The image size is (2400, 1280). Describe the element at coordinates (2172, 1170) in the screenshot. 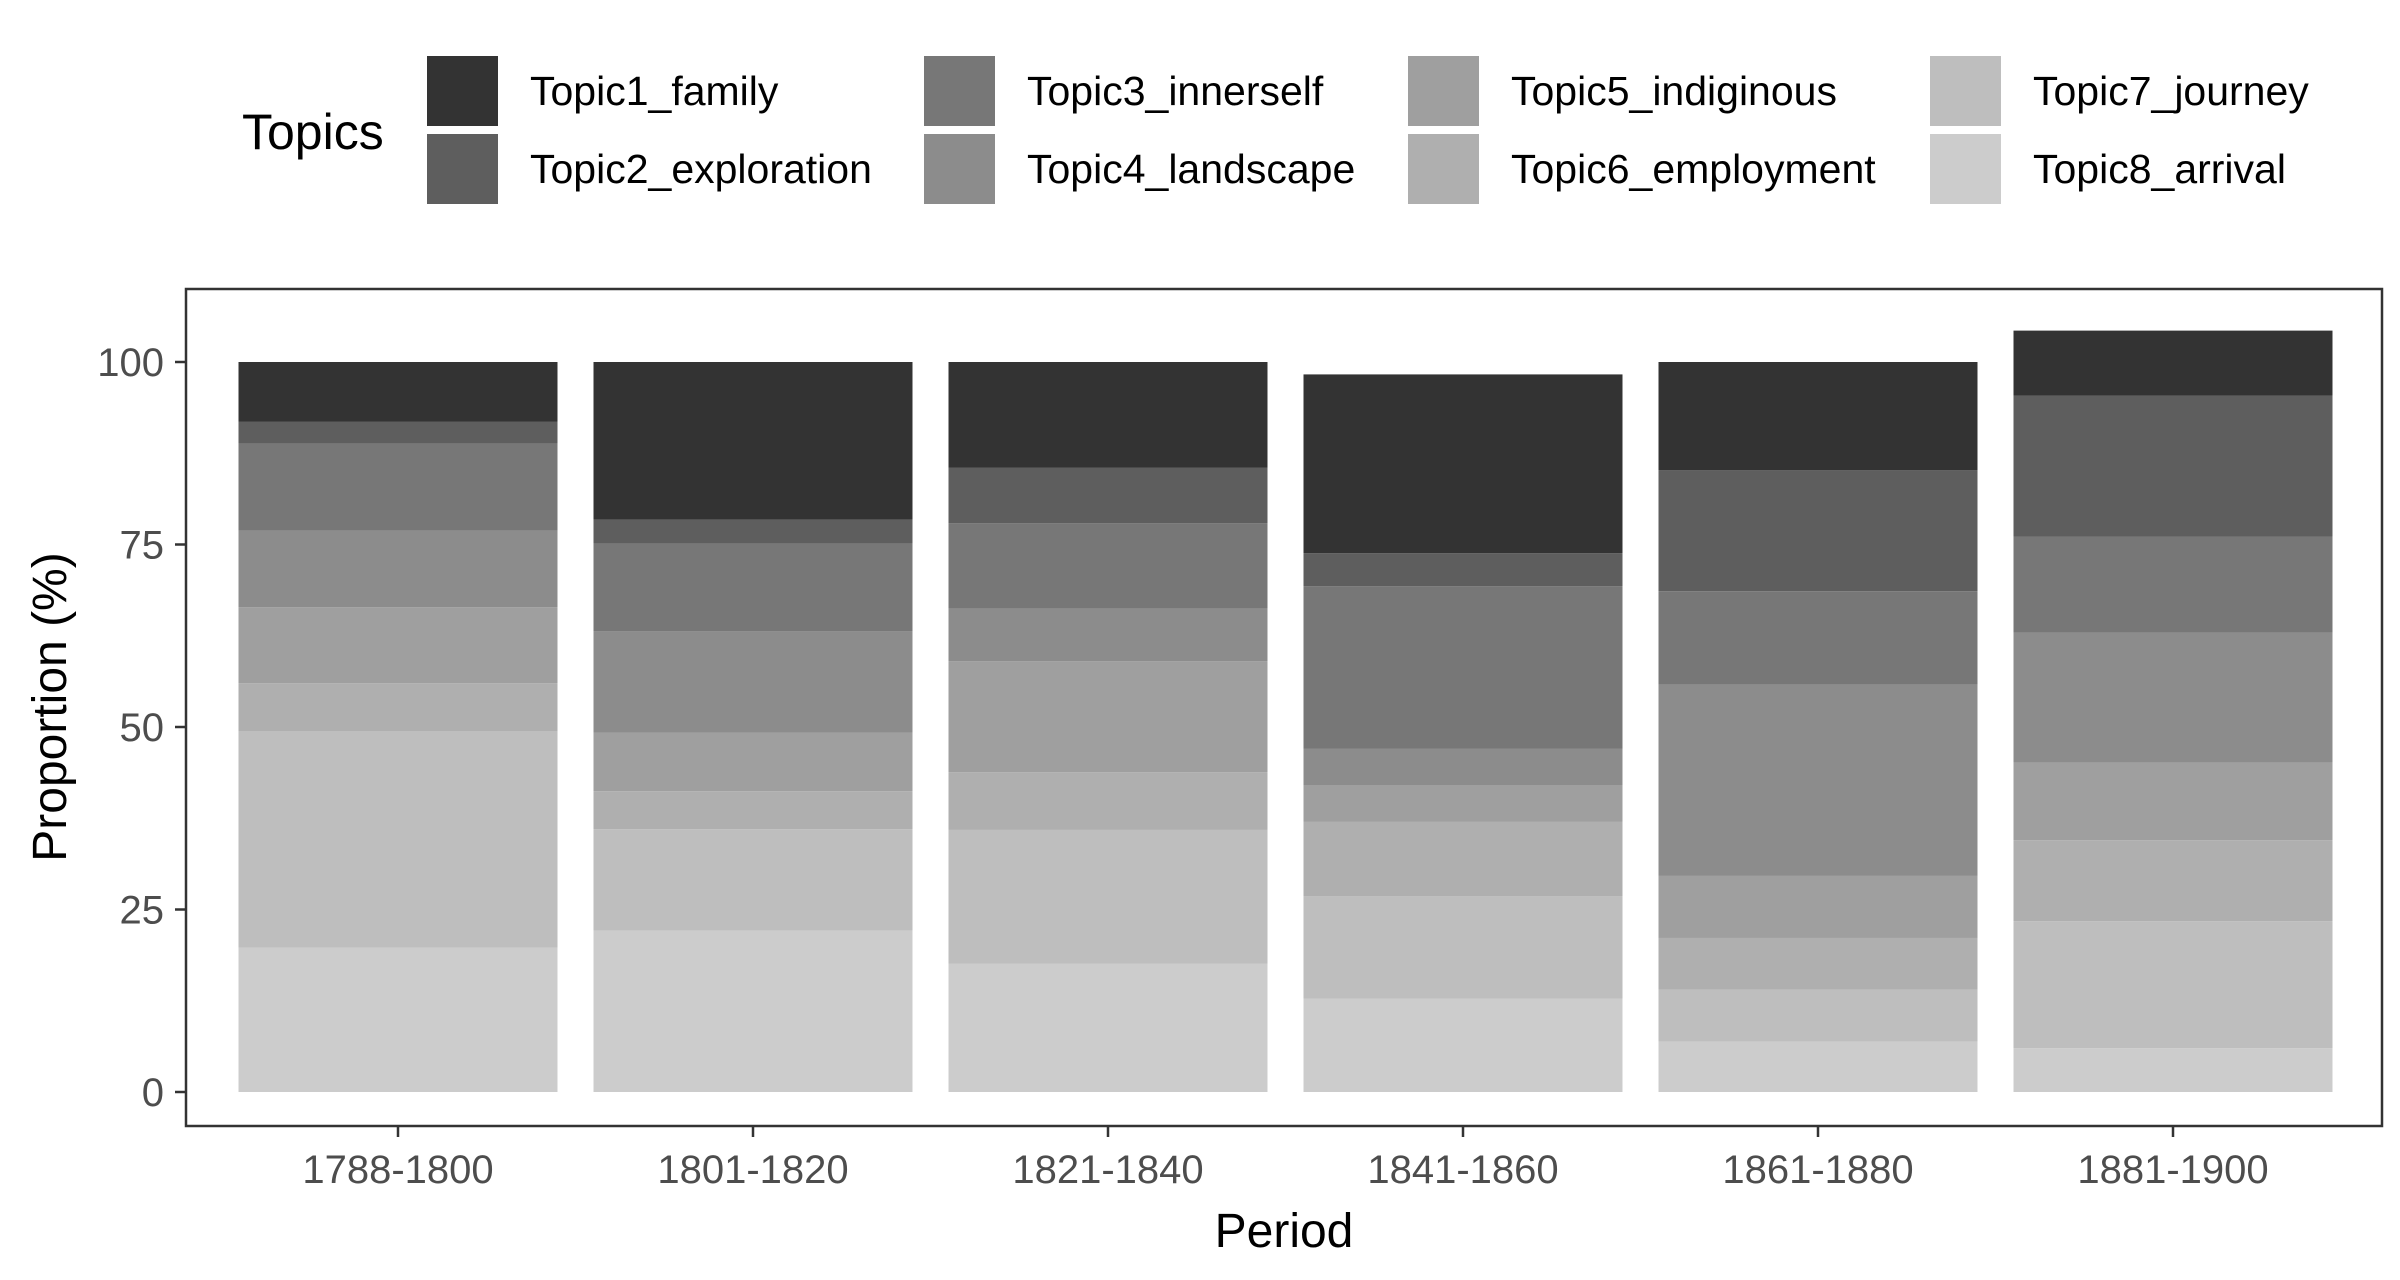

I see `x-tick-label: 1881-1900` at that location.